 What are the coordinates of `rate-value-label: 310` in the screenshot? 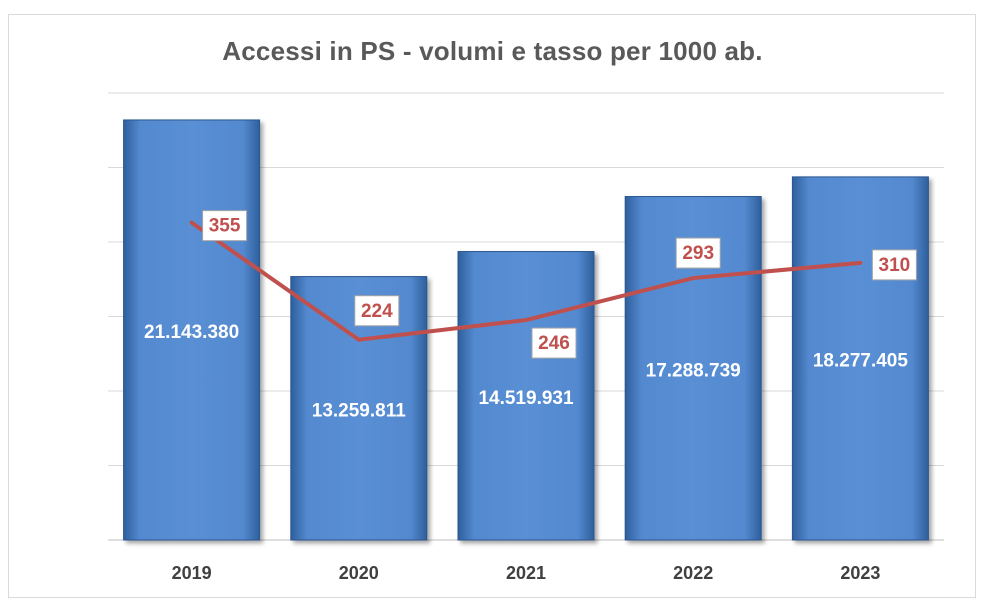 It's located at (895, 265).